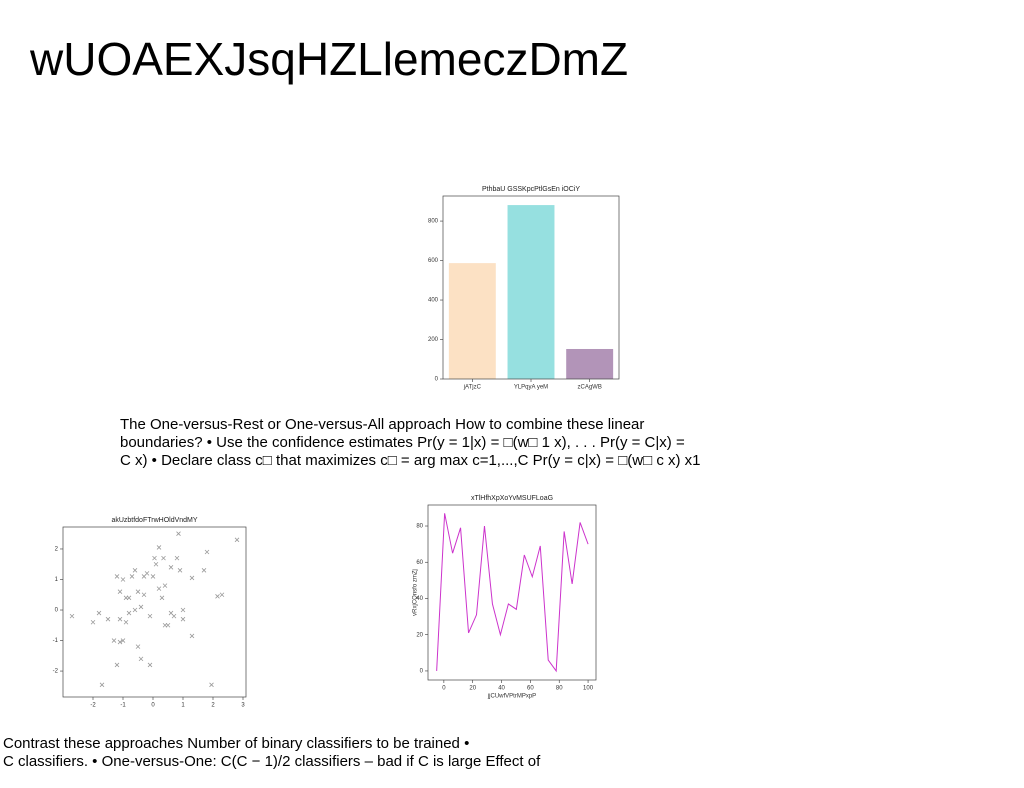  I want to click on x-tick-label: 40, so click(501, 689).